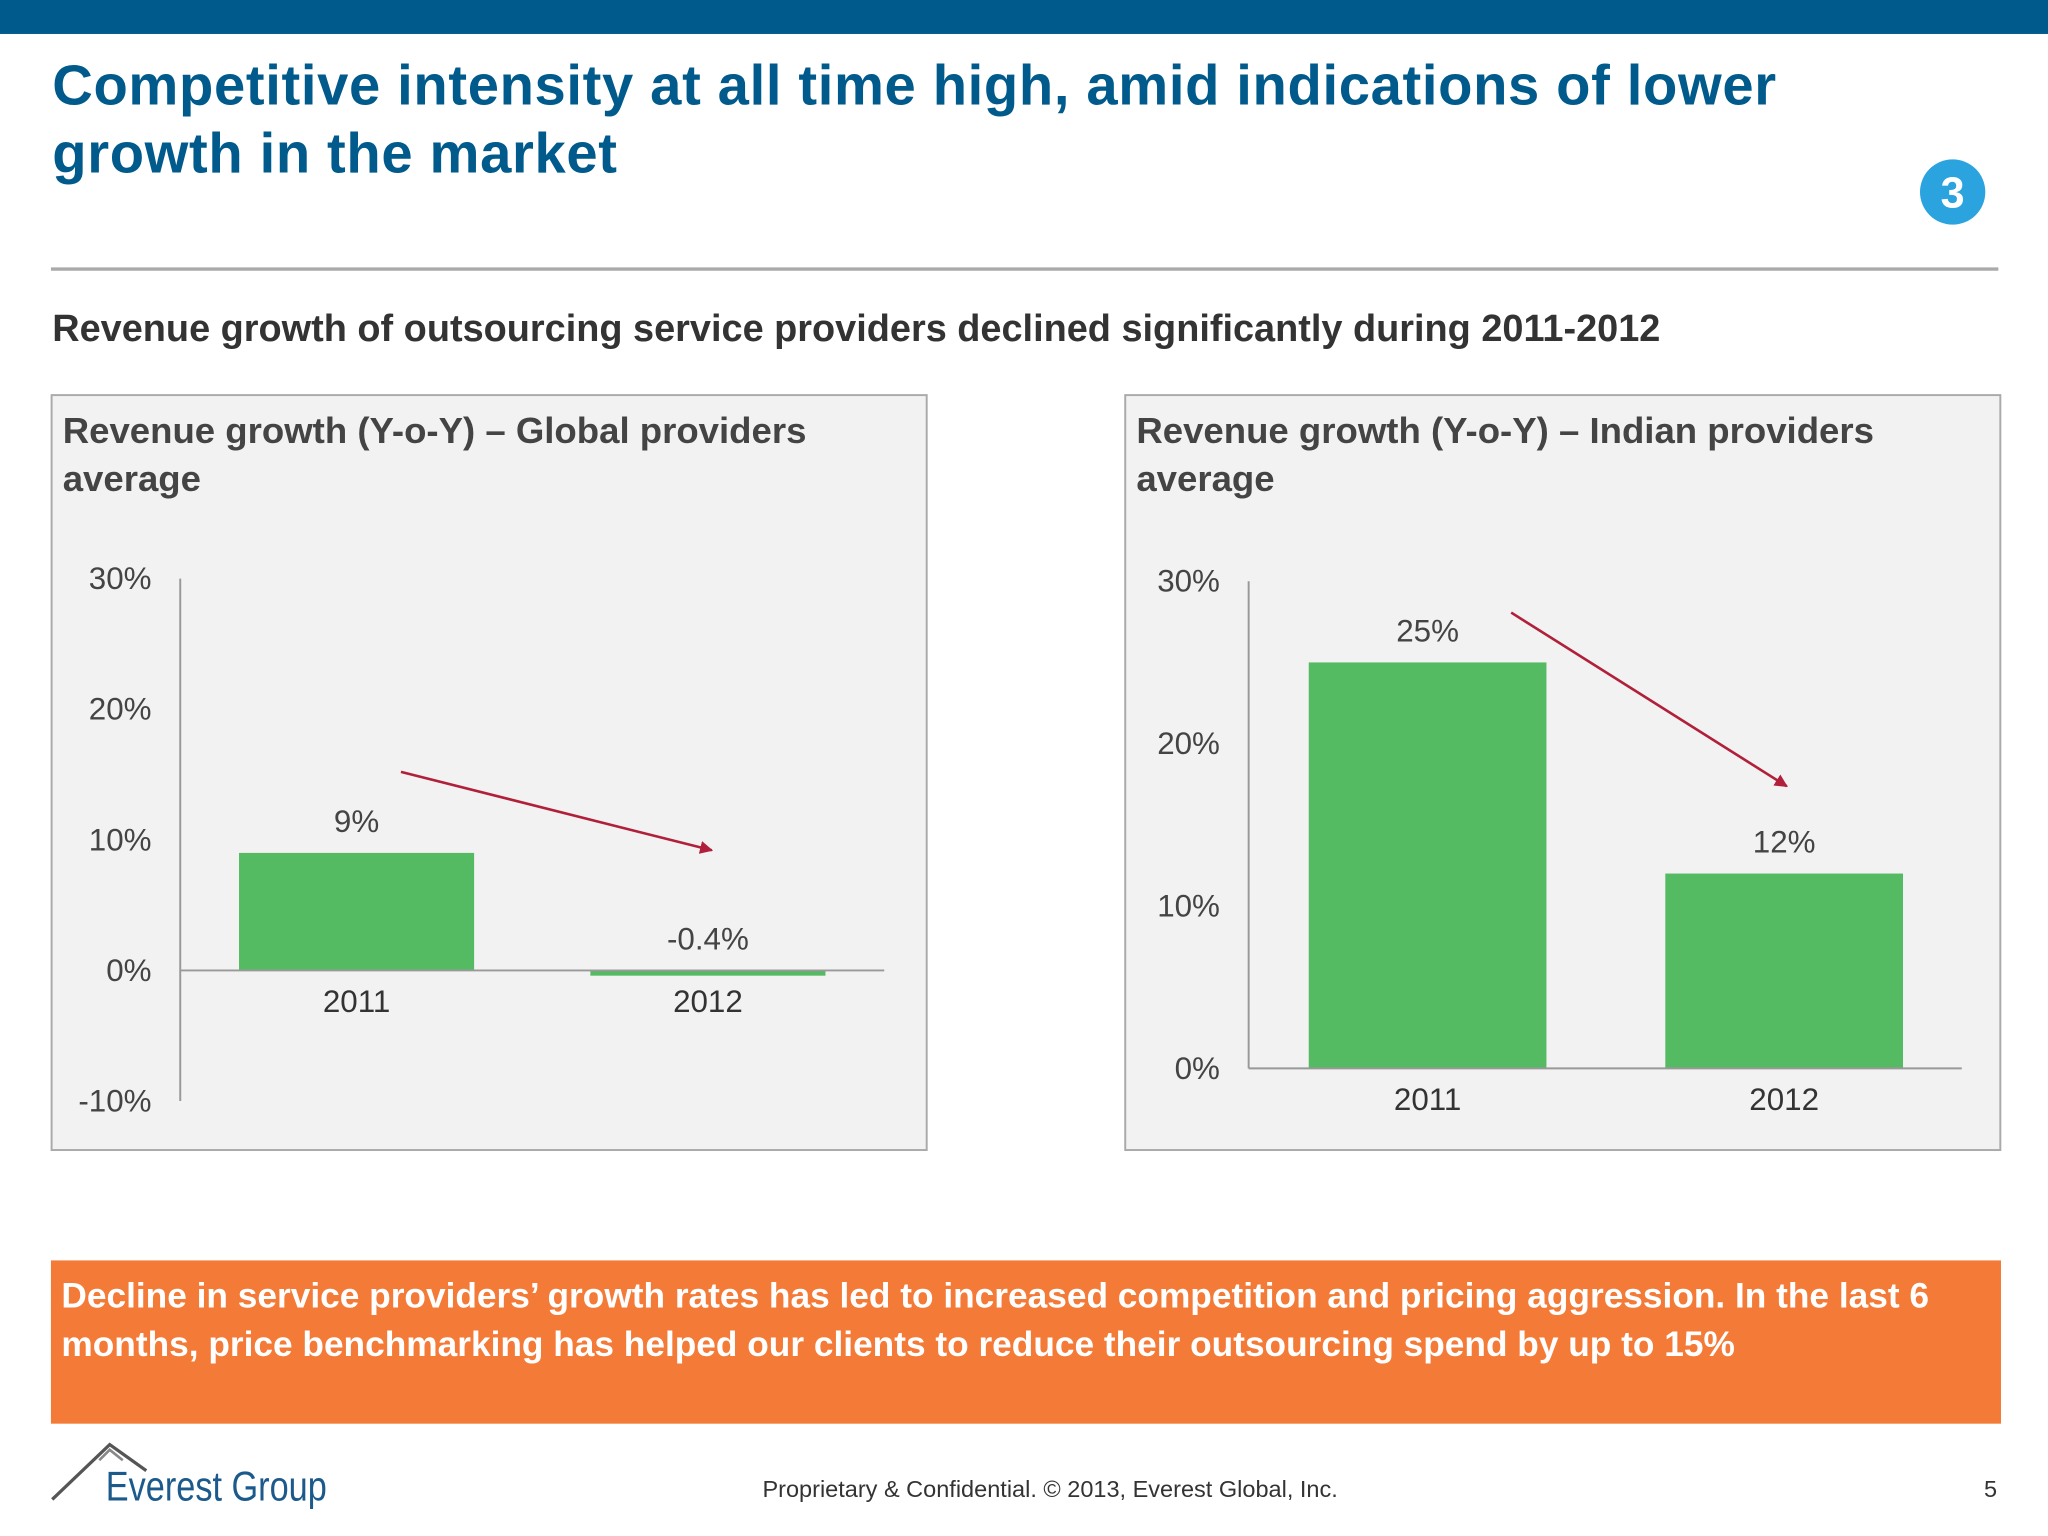  What do you see at coordinates (708, 939) in the screenshot?
I see `value-label: -0.4%` at bounding box center [708, 939].